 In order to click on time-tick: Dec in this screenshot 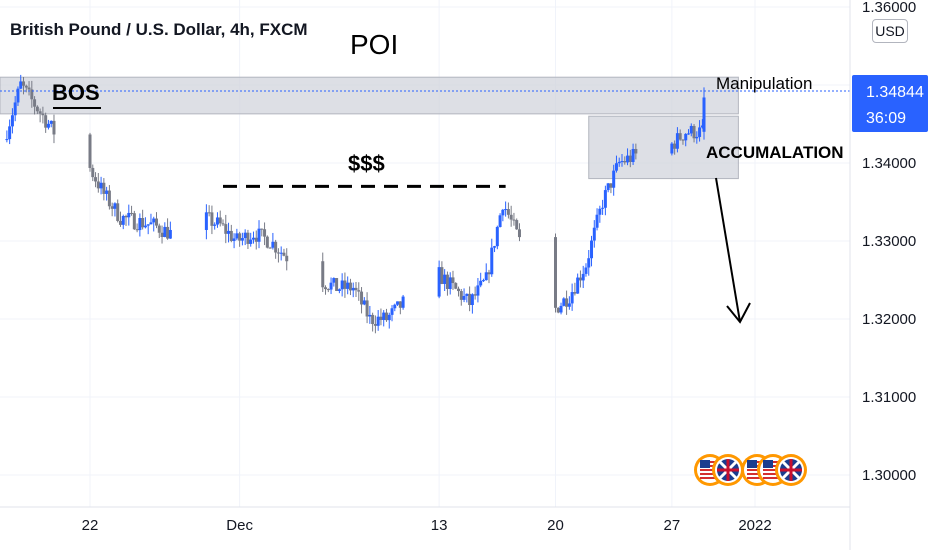, I will do `click(239, 525)`.